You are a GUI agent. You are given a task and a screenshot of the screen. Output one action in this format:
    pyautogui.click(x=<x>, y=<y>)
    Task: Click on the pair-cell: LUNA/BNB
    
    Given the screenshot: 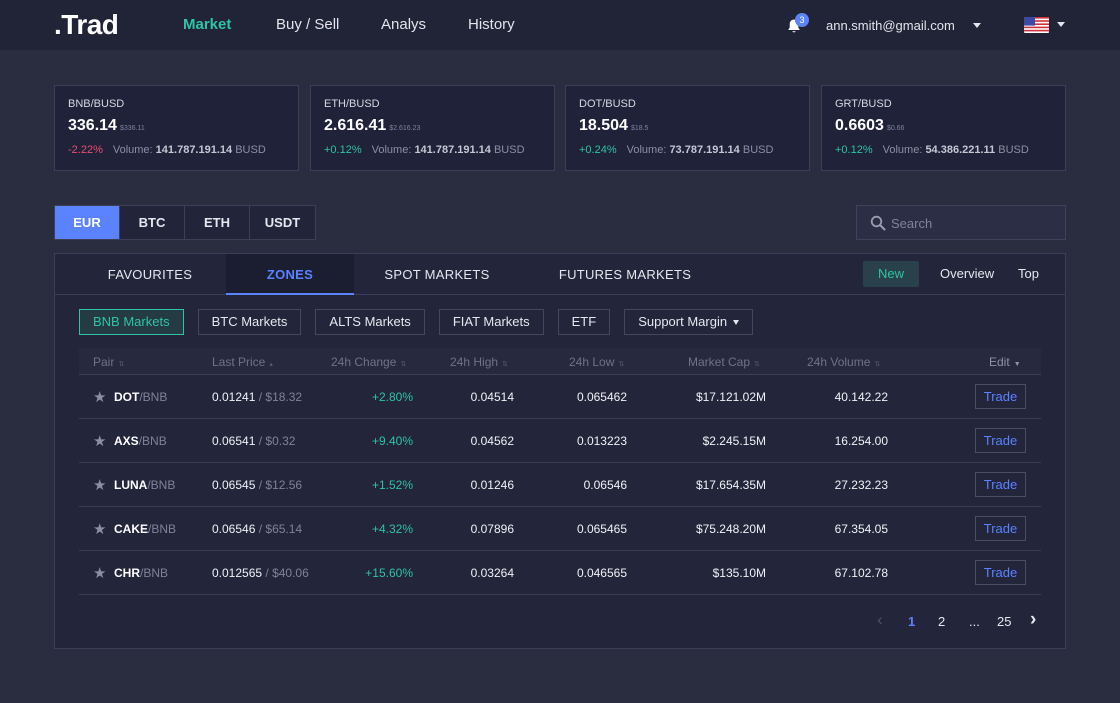 What is the action you would take?
    pyautogui.click(x=145, y=485)
    